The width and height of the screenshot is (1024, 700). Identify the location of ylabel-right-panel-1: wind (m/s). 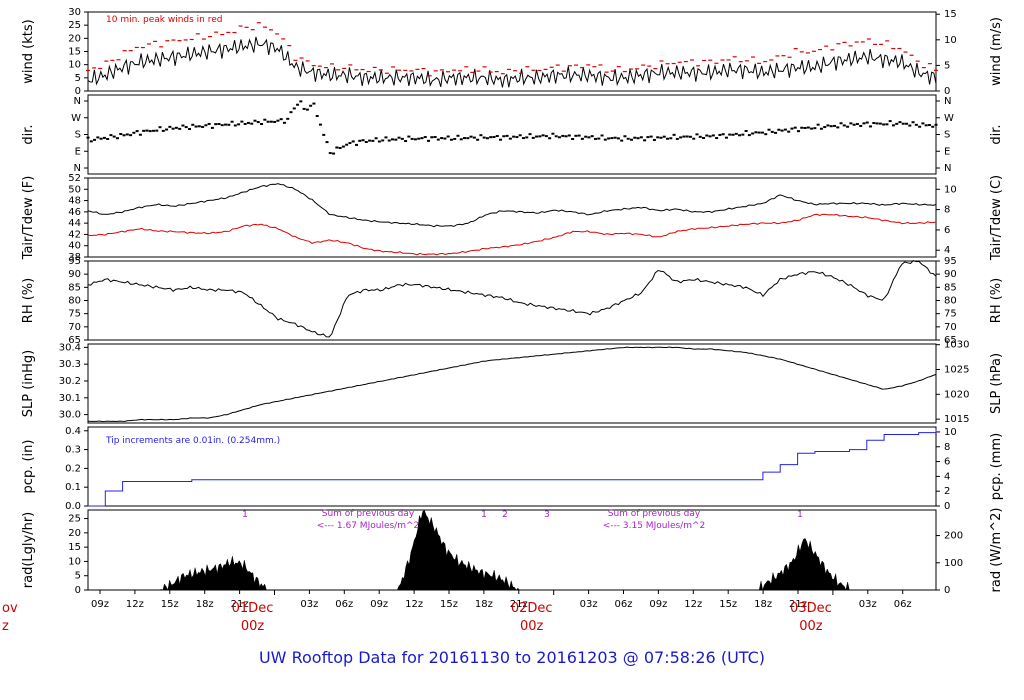
(996, 51).